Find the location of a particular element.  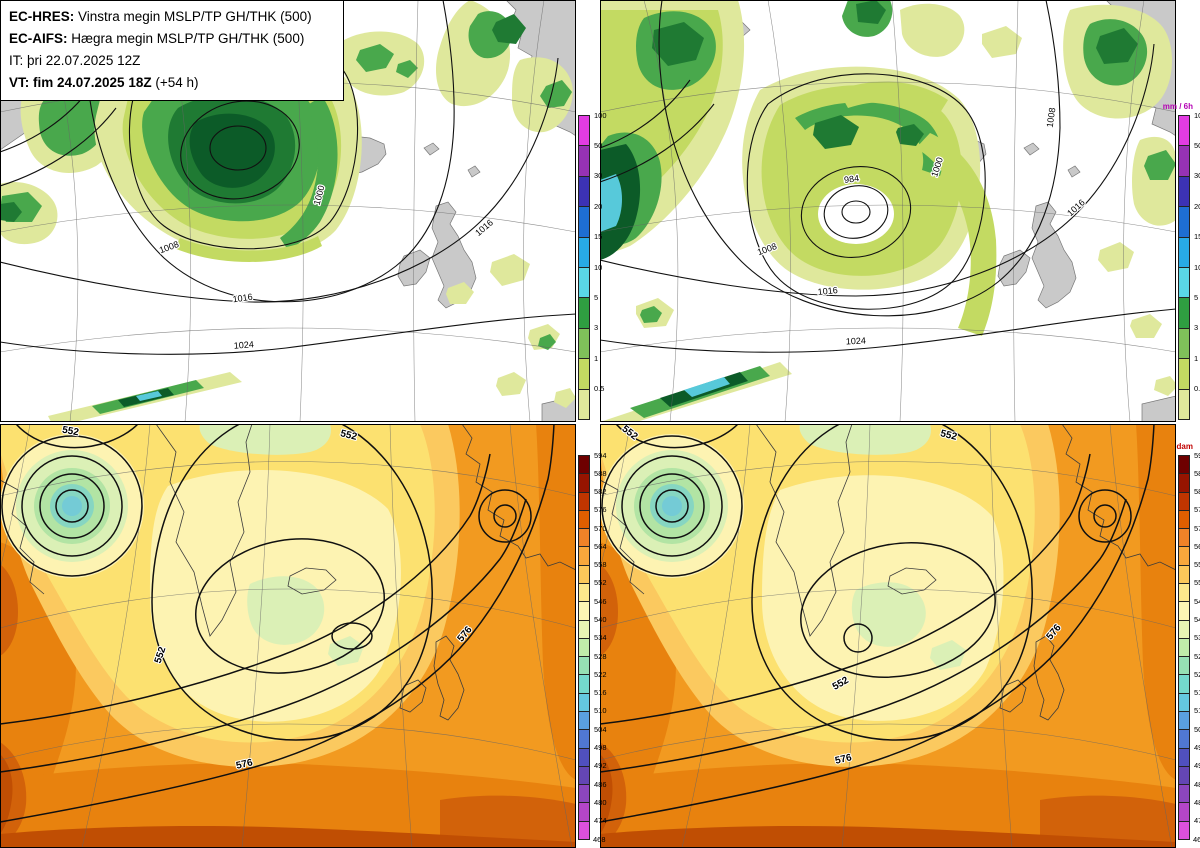

colorbar-tick-label: 3 is located at coordinates (596, 328).